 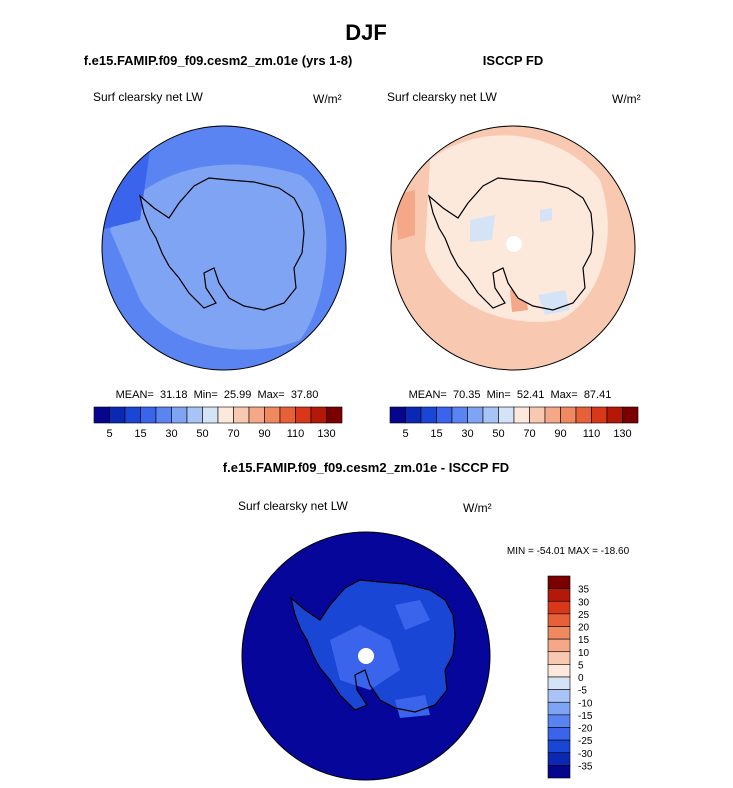 I want to click on figure-title: DJF, so click(x=366, y=32).